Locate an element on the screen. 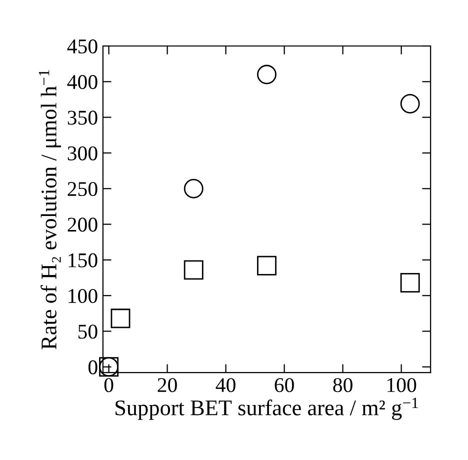  x-tick-label: 80 is located at coordinates (342, 385).